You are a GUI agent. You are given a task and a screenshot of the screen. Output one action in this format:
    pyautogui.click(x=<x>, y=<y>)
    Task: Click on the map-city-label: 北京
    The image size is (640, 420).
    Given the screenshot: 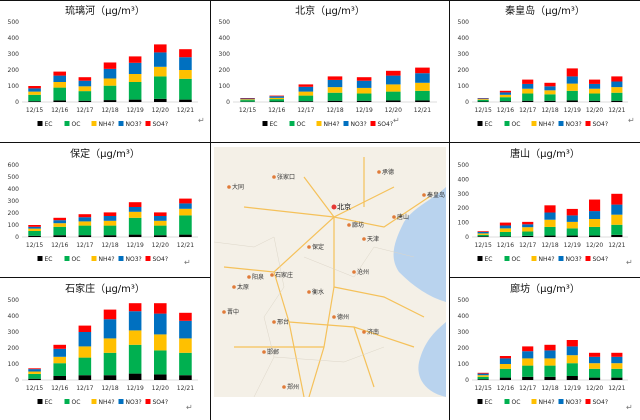 What is the action you would take?
    pyautogui.click(x=344, y=206)
    